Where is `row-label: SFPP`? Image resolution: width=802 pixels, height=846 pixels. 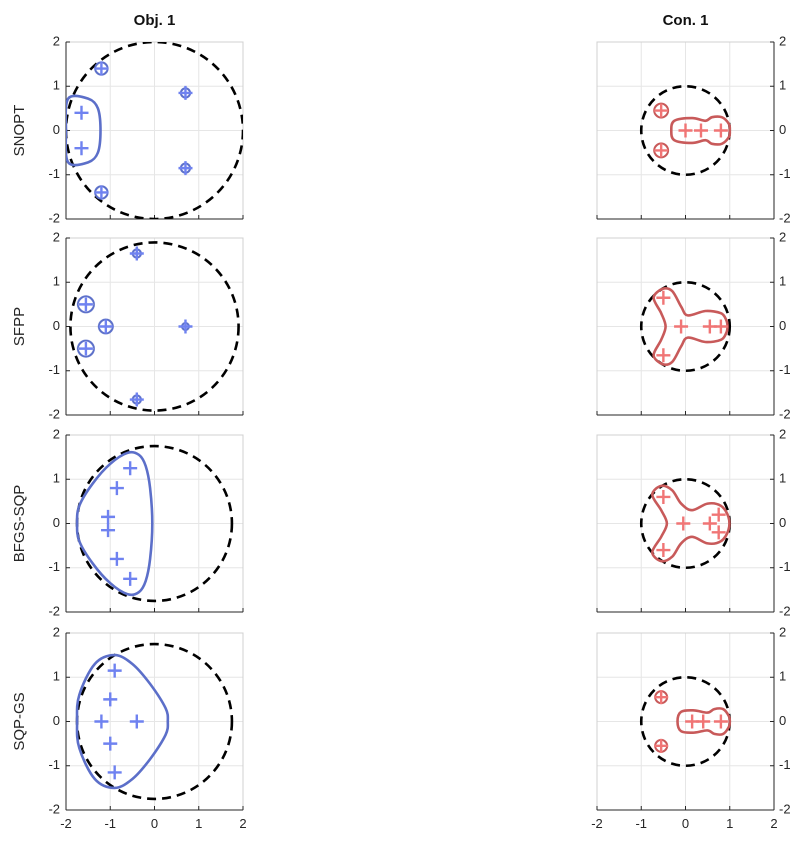 row-label: SFPP is located at coordinates (19, 326).